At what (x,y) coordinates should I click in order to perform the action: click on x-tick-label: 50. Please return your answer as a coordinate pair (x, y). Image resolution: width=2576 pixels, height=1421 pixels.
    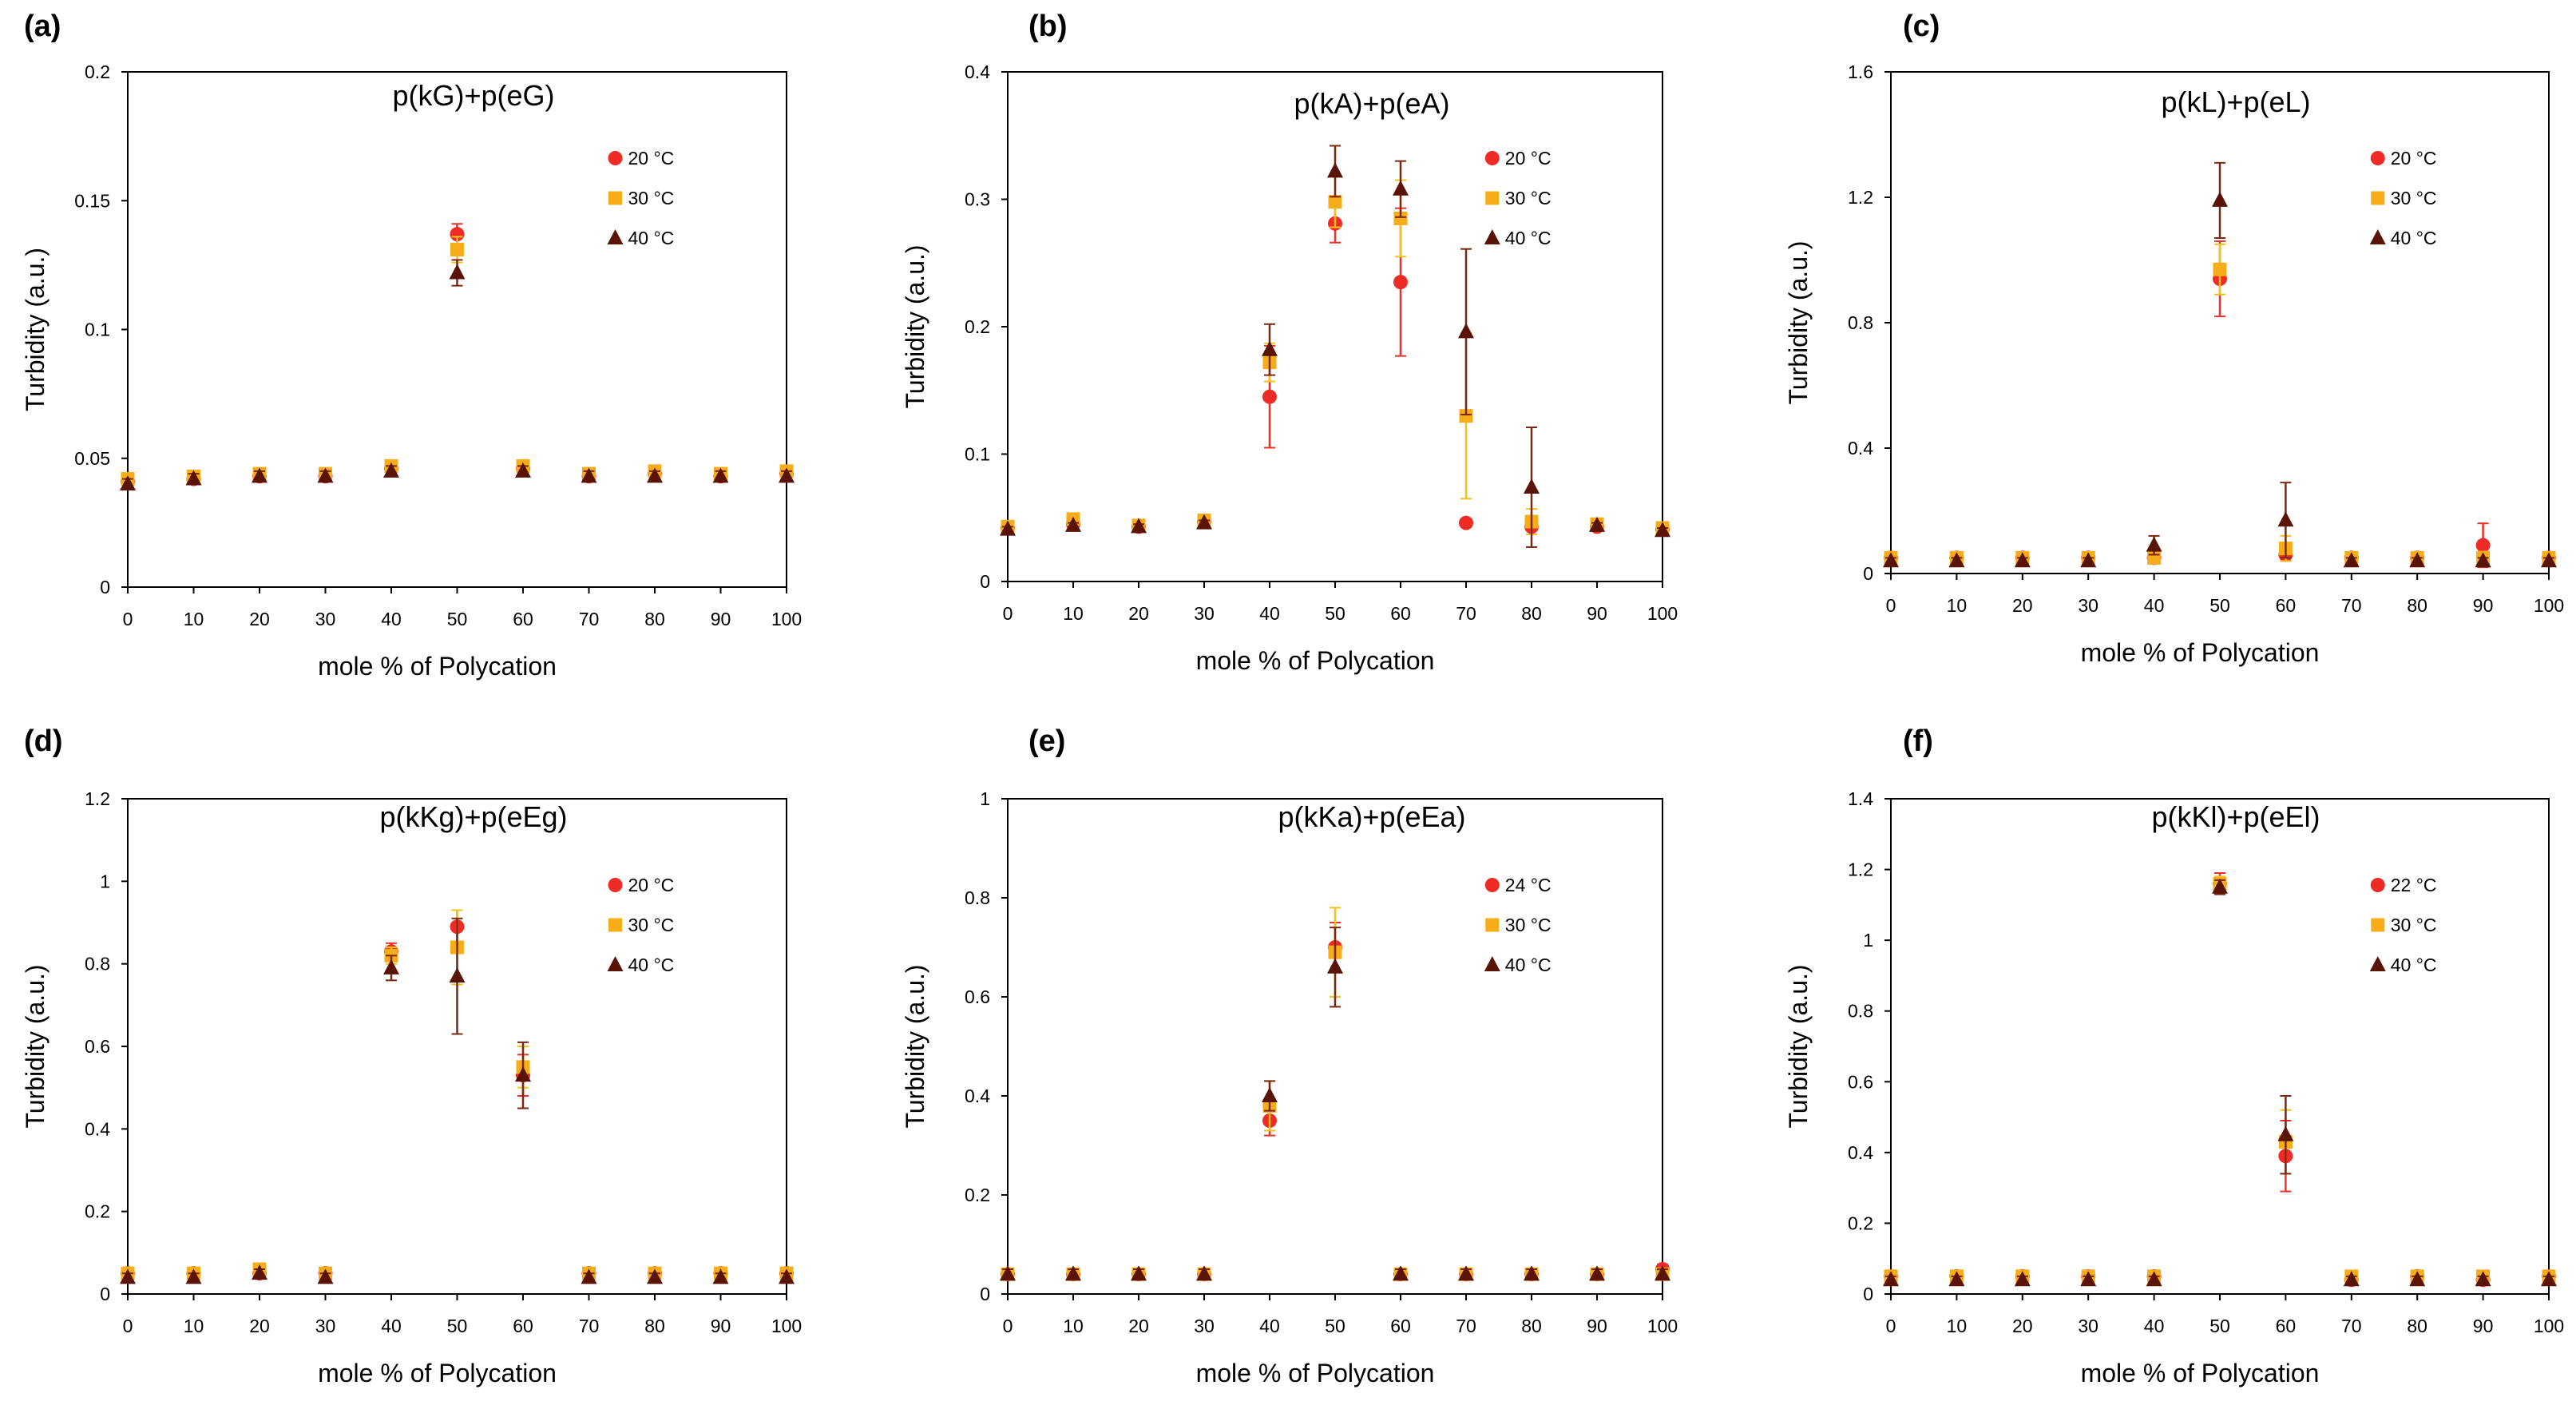
    Looking at the image, I should click on (457, 619).